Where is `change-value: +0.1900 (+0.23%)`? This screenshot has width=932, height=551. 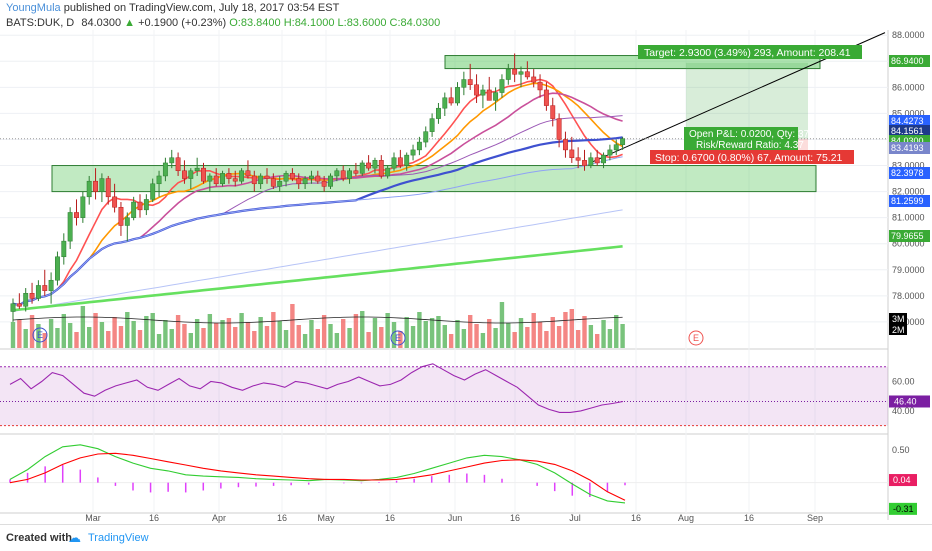
change-value: +0.1900 (+0.23%) is located at coordinates (182, 23).